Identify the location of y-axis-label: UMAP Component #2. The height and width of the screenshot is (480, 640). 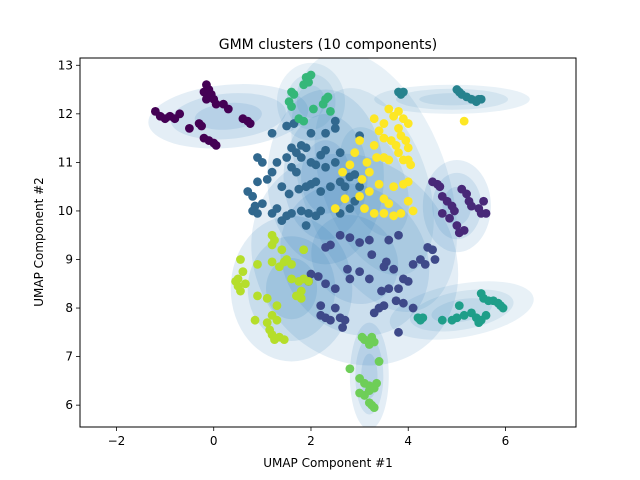
(39, 242).